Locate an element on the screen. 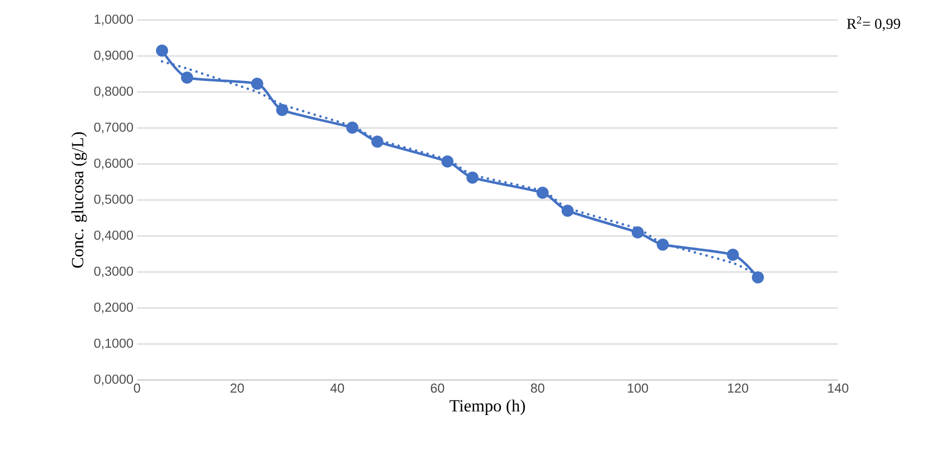 The image size is (941, 465). y-tick-label: 0,0000 is located at coordinates (113, 380).